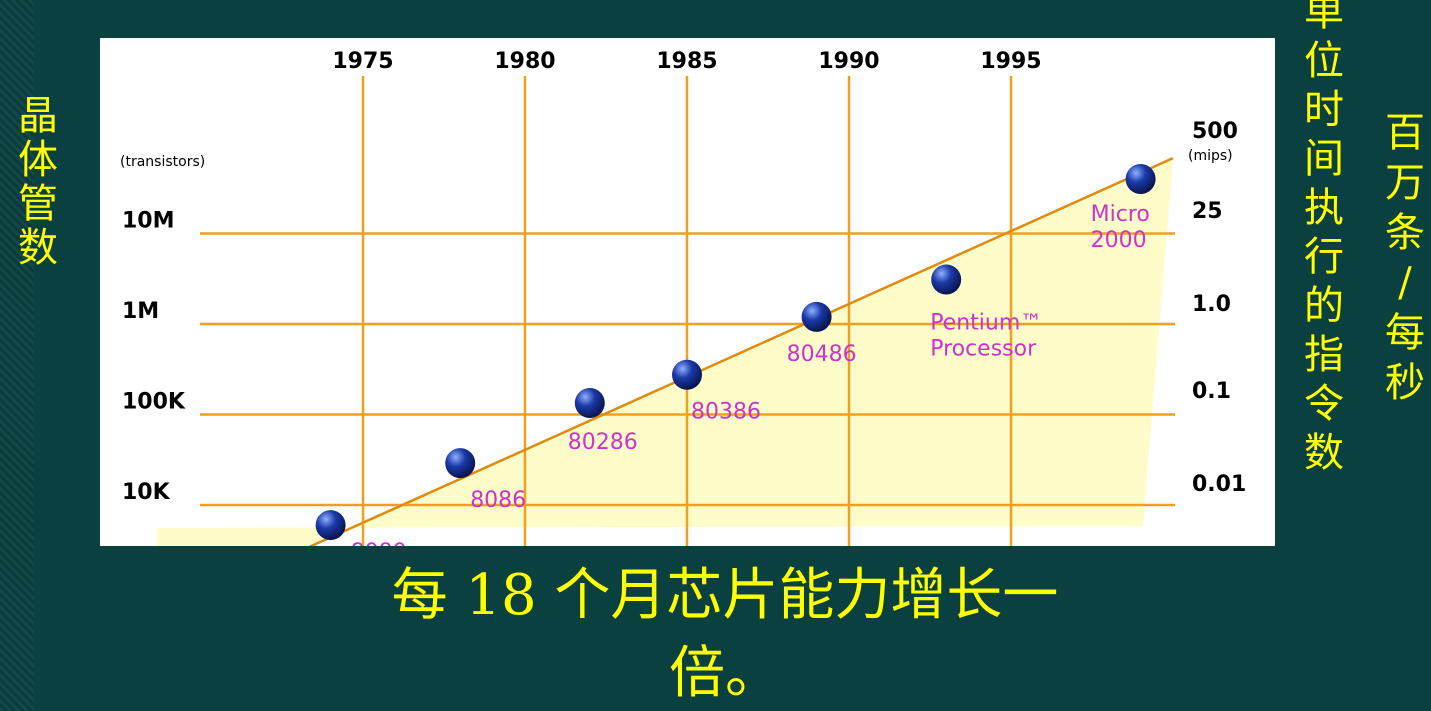  What do you see at coordinates (140, 311) in the screenshot?
I see `left-tick-label: 1M` at bounding box center [140, 311].